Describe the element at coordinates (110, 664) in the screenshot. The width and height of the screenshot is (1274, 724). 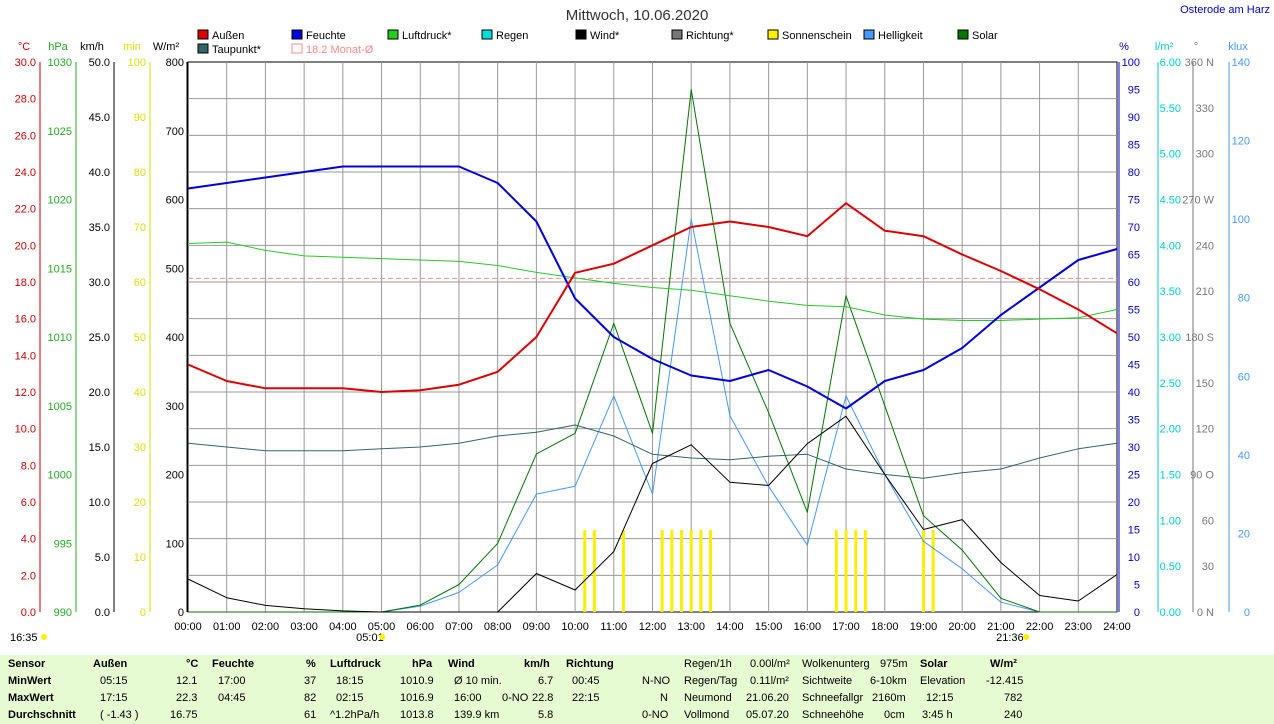
I see `header-aussen: Außen` at that location.